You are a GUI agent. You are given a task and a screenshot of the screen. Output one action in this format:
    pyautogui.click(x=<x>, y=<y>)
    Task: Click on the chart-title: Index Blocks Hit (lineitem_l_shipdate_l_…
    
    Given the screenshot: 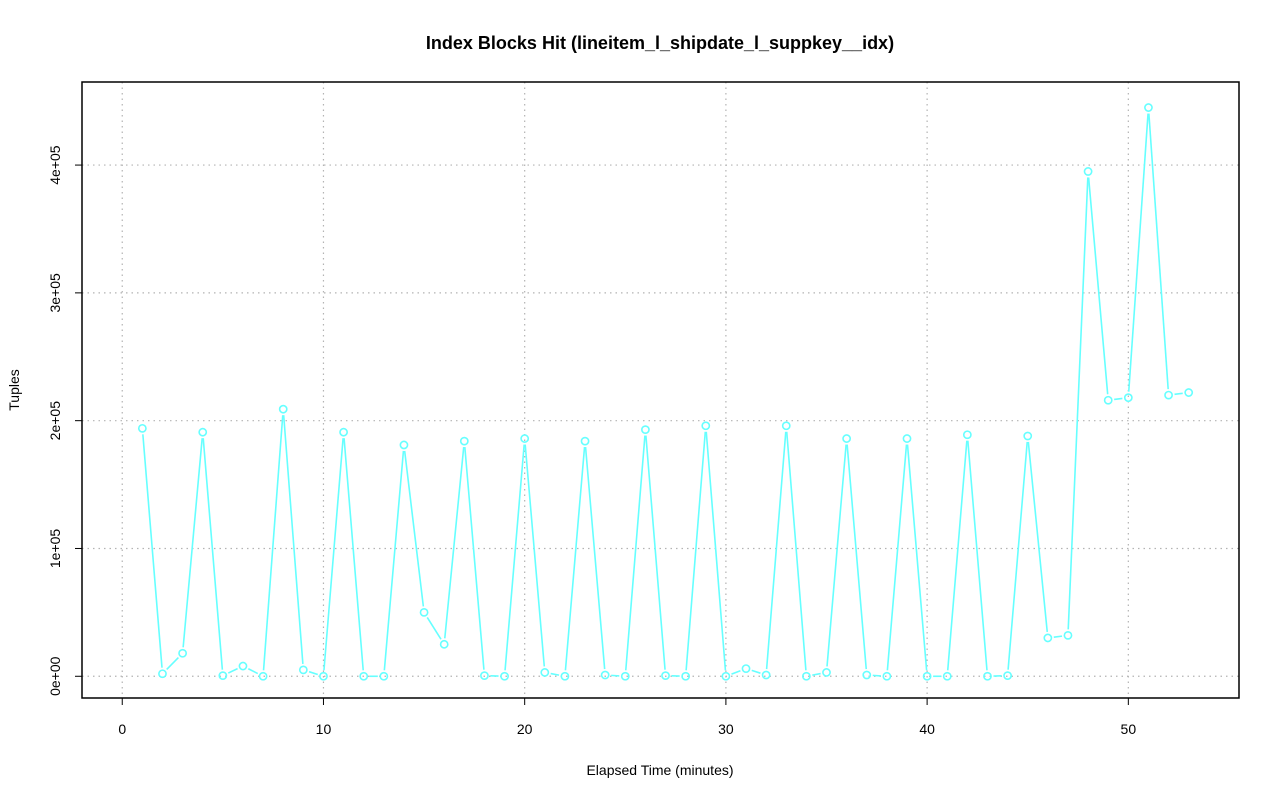 What is the action you would take?
    pyautogui.click(x=660, y=43)
    